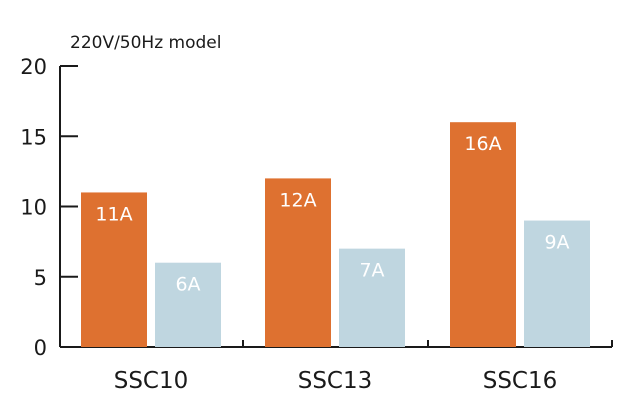 The width and height of the screenshot is (644, 420). I want to click on y-tick-label: 10, so click(33, 208).